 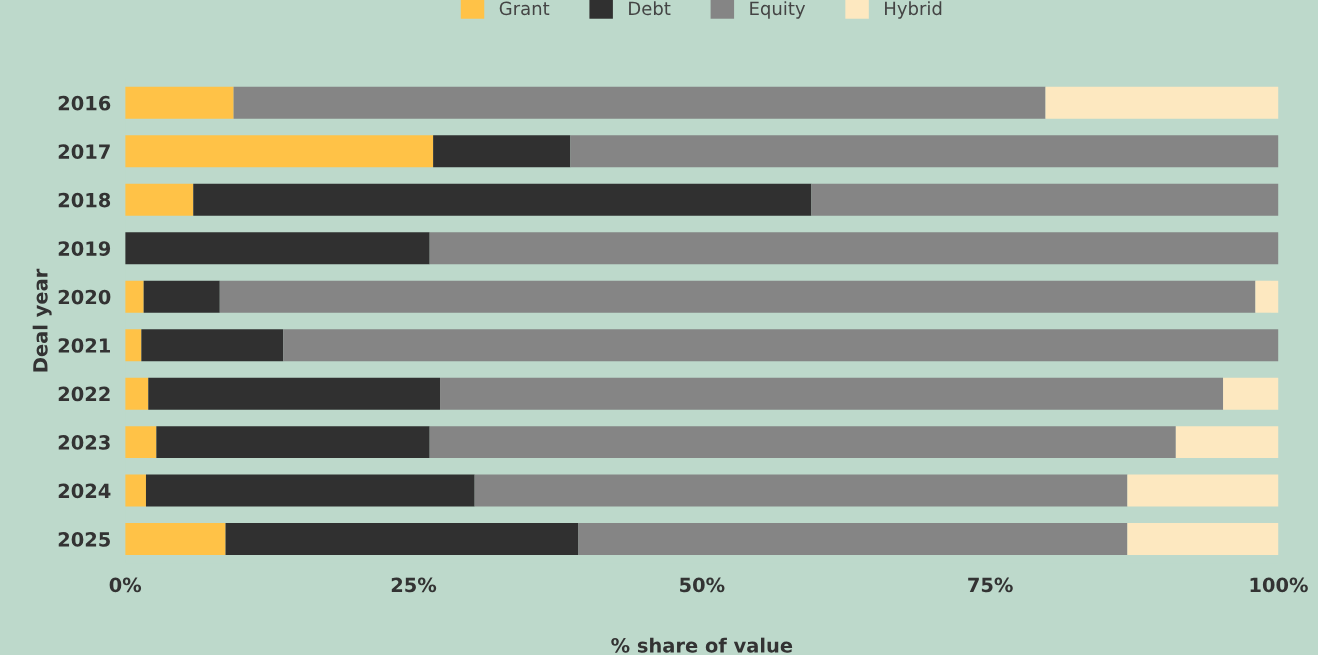 I want to click on y-tick-label: 2017, so click(x=84, y=151).